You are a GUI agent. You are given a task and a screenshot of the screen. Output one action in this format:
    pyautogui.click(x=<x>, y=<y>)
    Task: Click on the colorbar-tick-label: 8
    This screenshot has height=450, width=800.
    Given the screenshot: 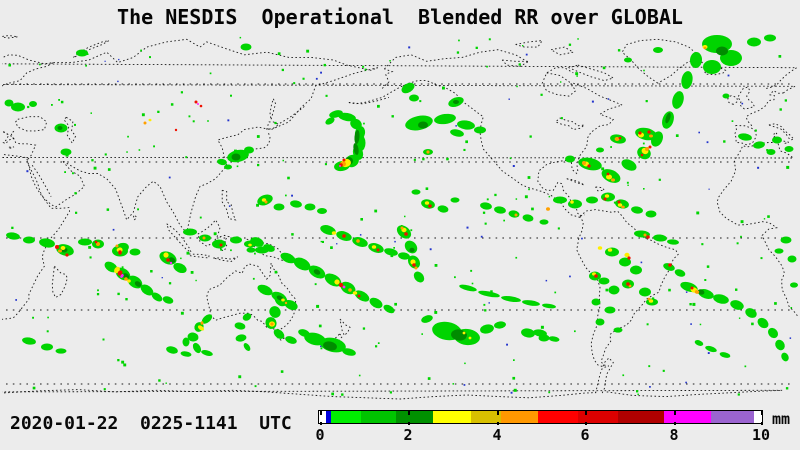 What is the action you would take?
    pyautogui.click(x=674, y=435)
    